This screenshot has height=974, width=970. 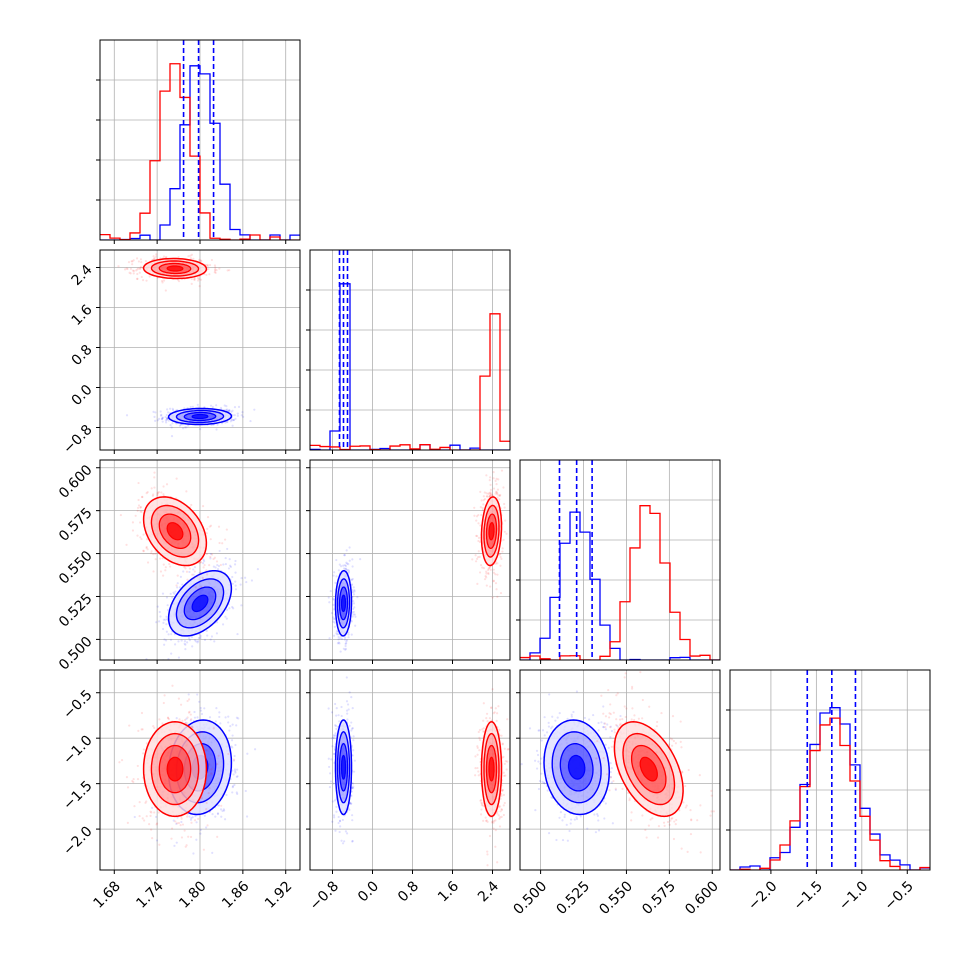 What do you see at coordinates (77, 439) in the screenshot?
I see `y-tick-label-p1-0: −0.8` at bounding box center [77, 439].